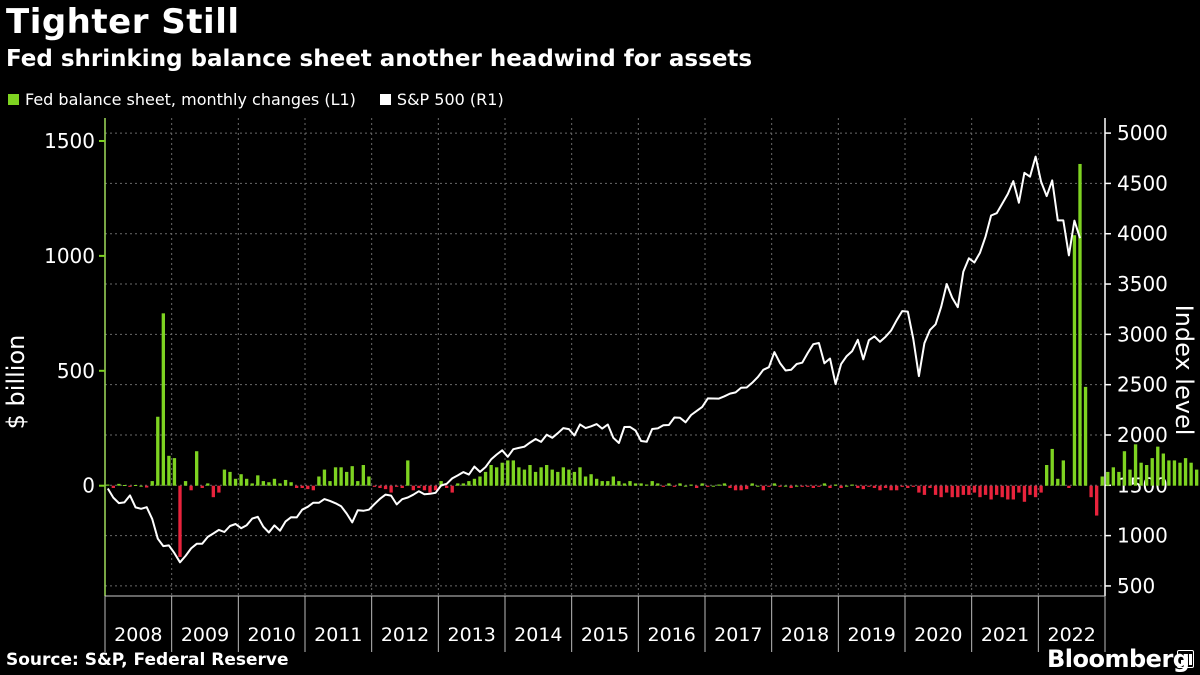  I want to click on bloomberg-terminal-icon, so click(1185, 659).